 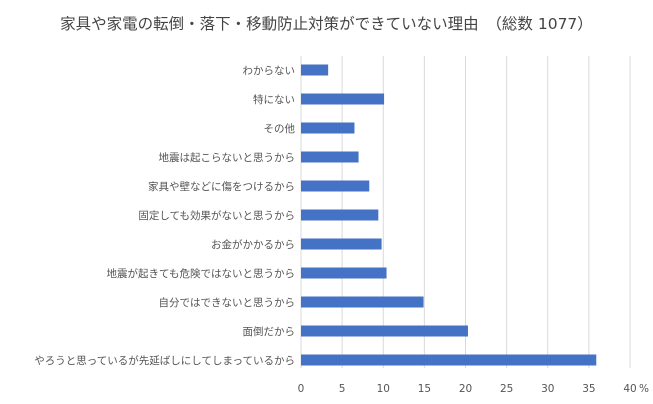 I want to click on x-tick-label: 25, so click(x=506, y=389).